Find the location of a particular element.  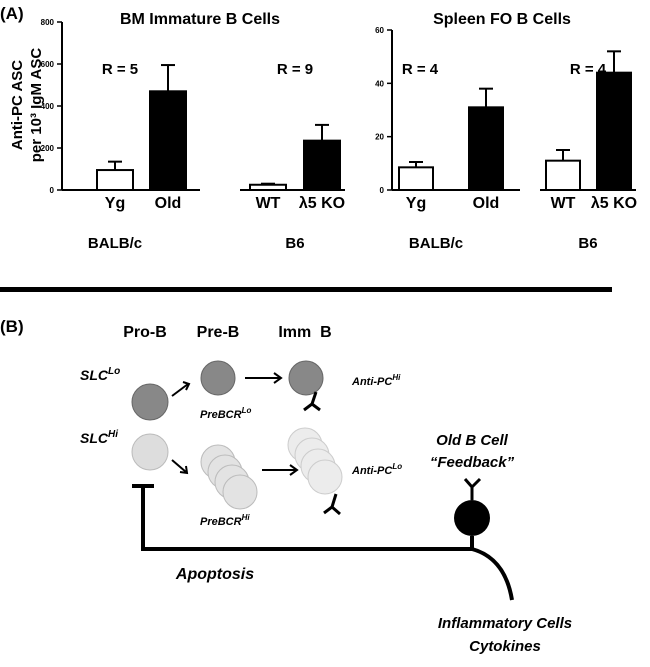

y-tick-label: 600 is located at coordinates (48, 64).